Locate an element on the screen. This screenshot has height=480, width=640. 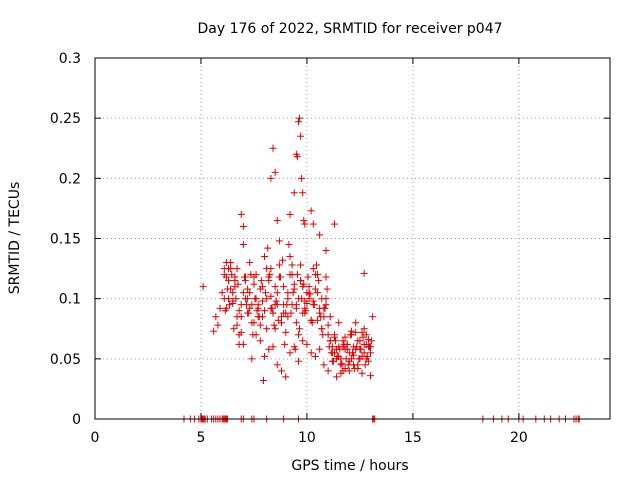
y-tick-label: 0.15 is located at coordinates (65, 240).